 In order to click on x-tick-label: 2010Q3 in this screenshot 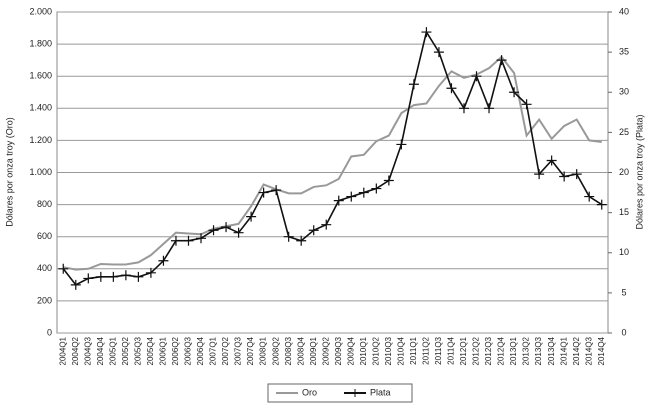, I will do `click(388, 350)`.